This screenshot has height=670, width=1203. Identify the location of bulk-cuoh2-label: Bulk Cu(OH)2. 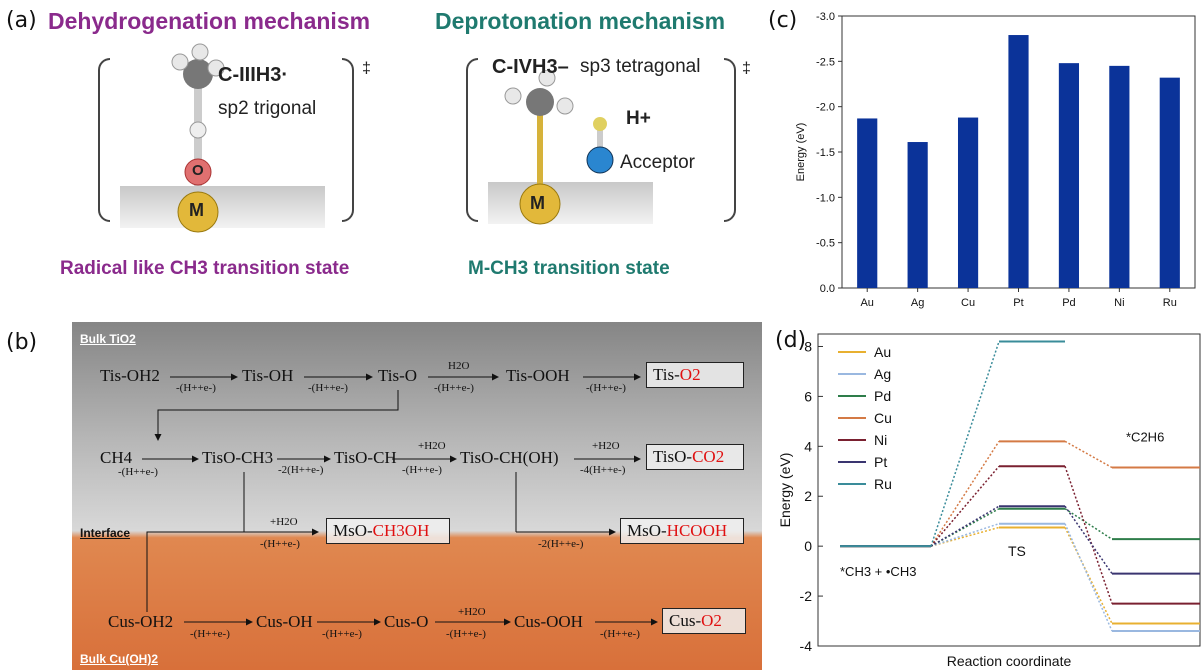
(119, 659).